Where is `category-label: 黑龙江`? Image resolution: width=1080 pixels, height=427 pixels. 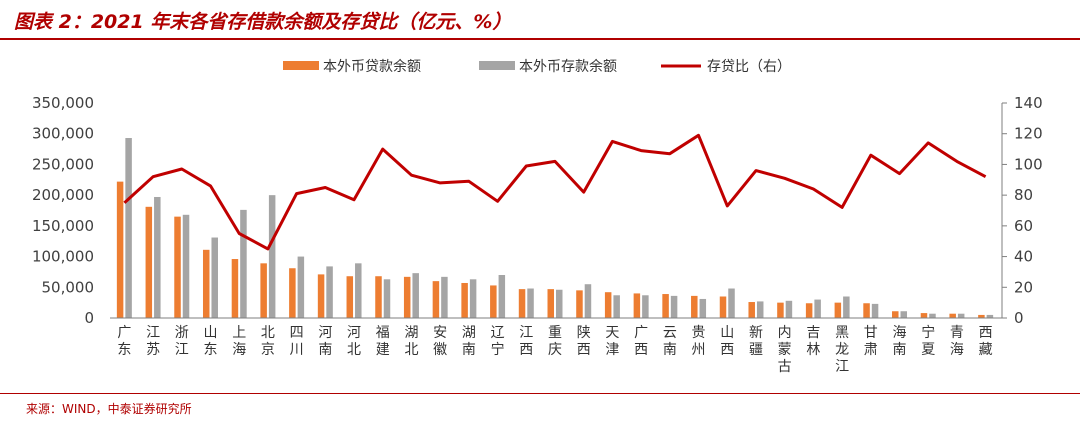
category-label: 黑龙江 is located at coordinates (842, 350).